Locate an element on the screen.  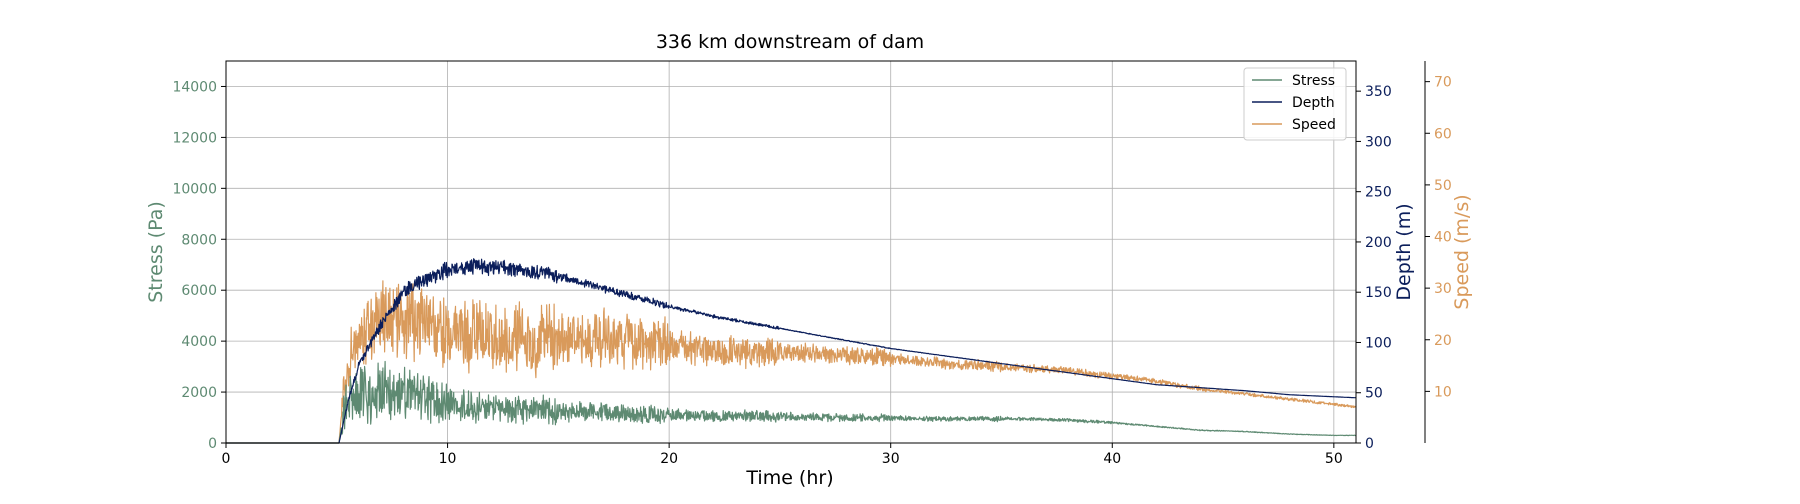
stress-tick-label: 2000 is located at coordinates (199, 393).